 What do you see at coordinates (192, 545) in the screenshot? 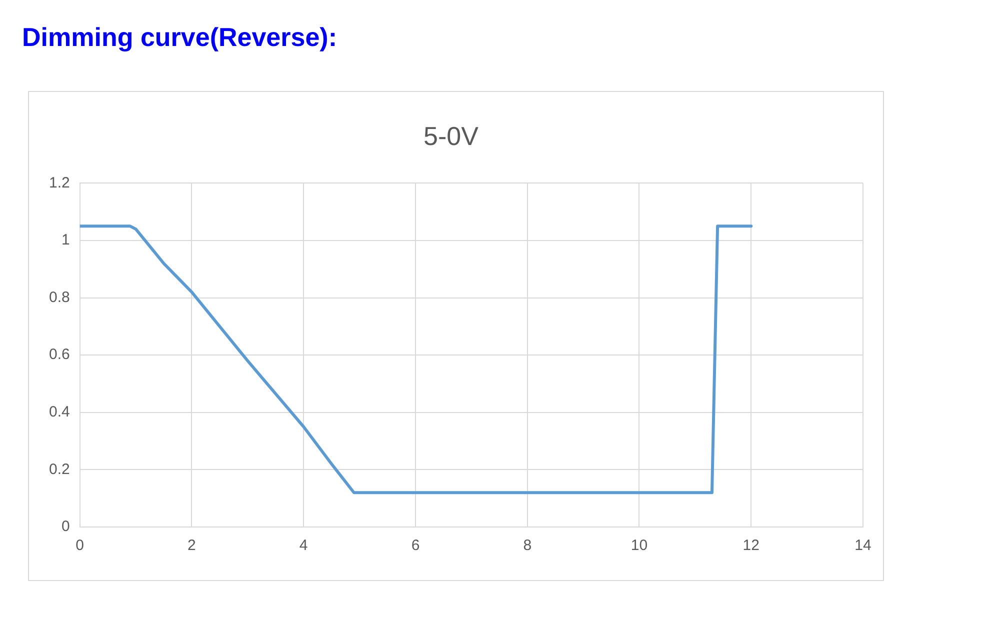
I see `x-tick-label: 2` at bounding box center [192, 545].